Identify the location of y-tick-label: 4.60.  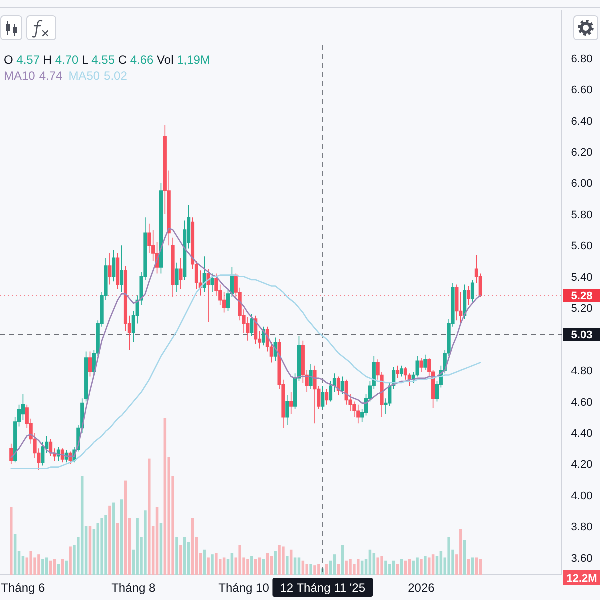
(582, 402).